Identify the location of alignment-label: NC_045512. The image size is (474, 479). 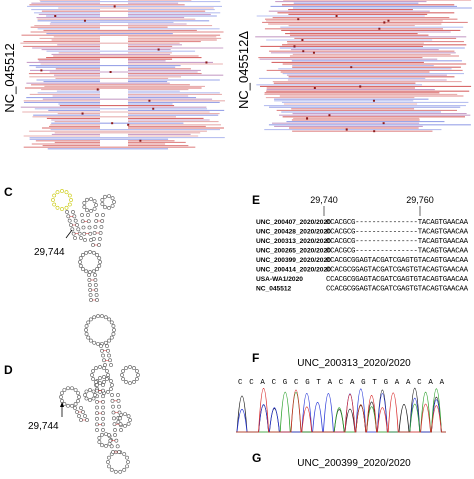
(9, 77).